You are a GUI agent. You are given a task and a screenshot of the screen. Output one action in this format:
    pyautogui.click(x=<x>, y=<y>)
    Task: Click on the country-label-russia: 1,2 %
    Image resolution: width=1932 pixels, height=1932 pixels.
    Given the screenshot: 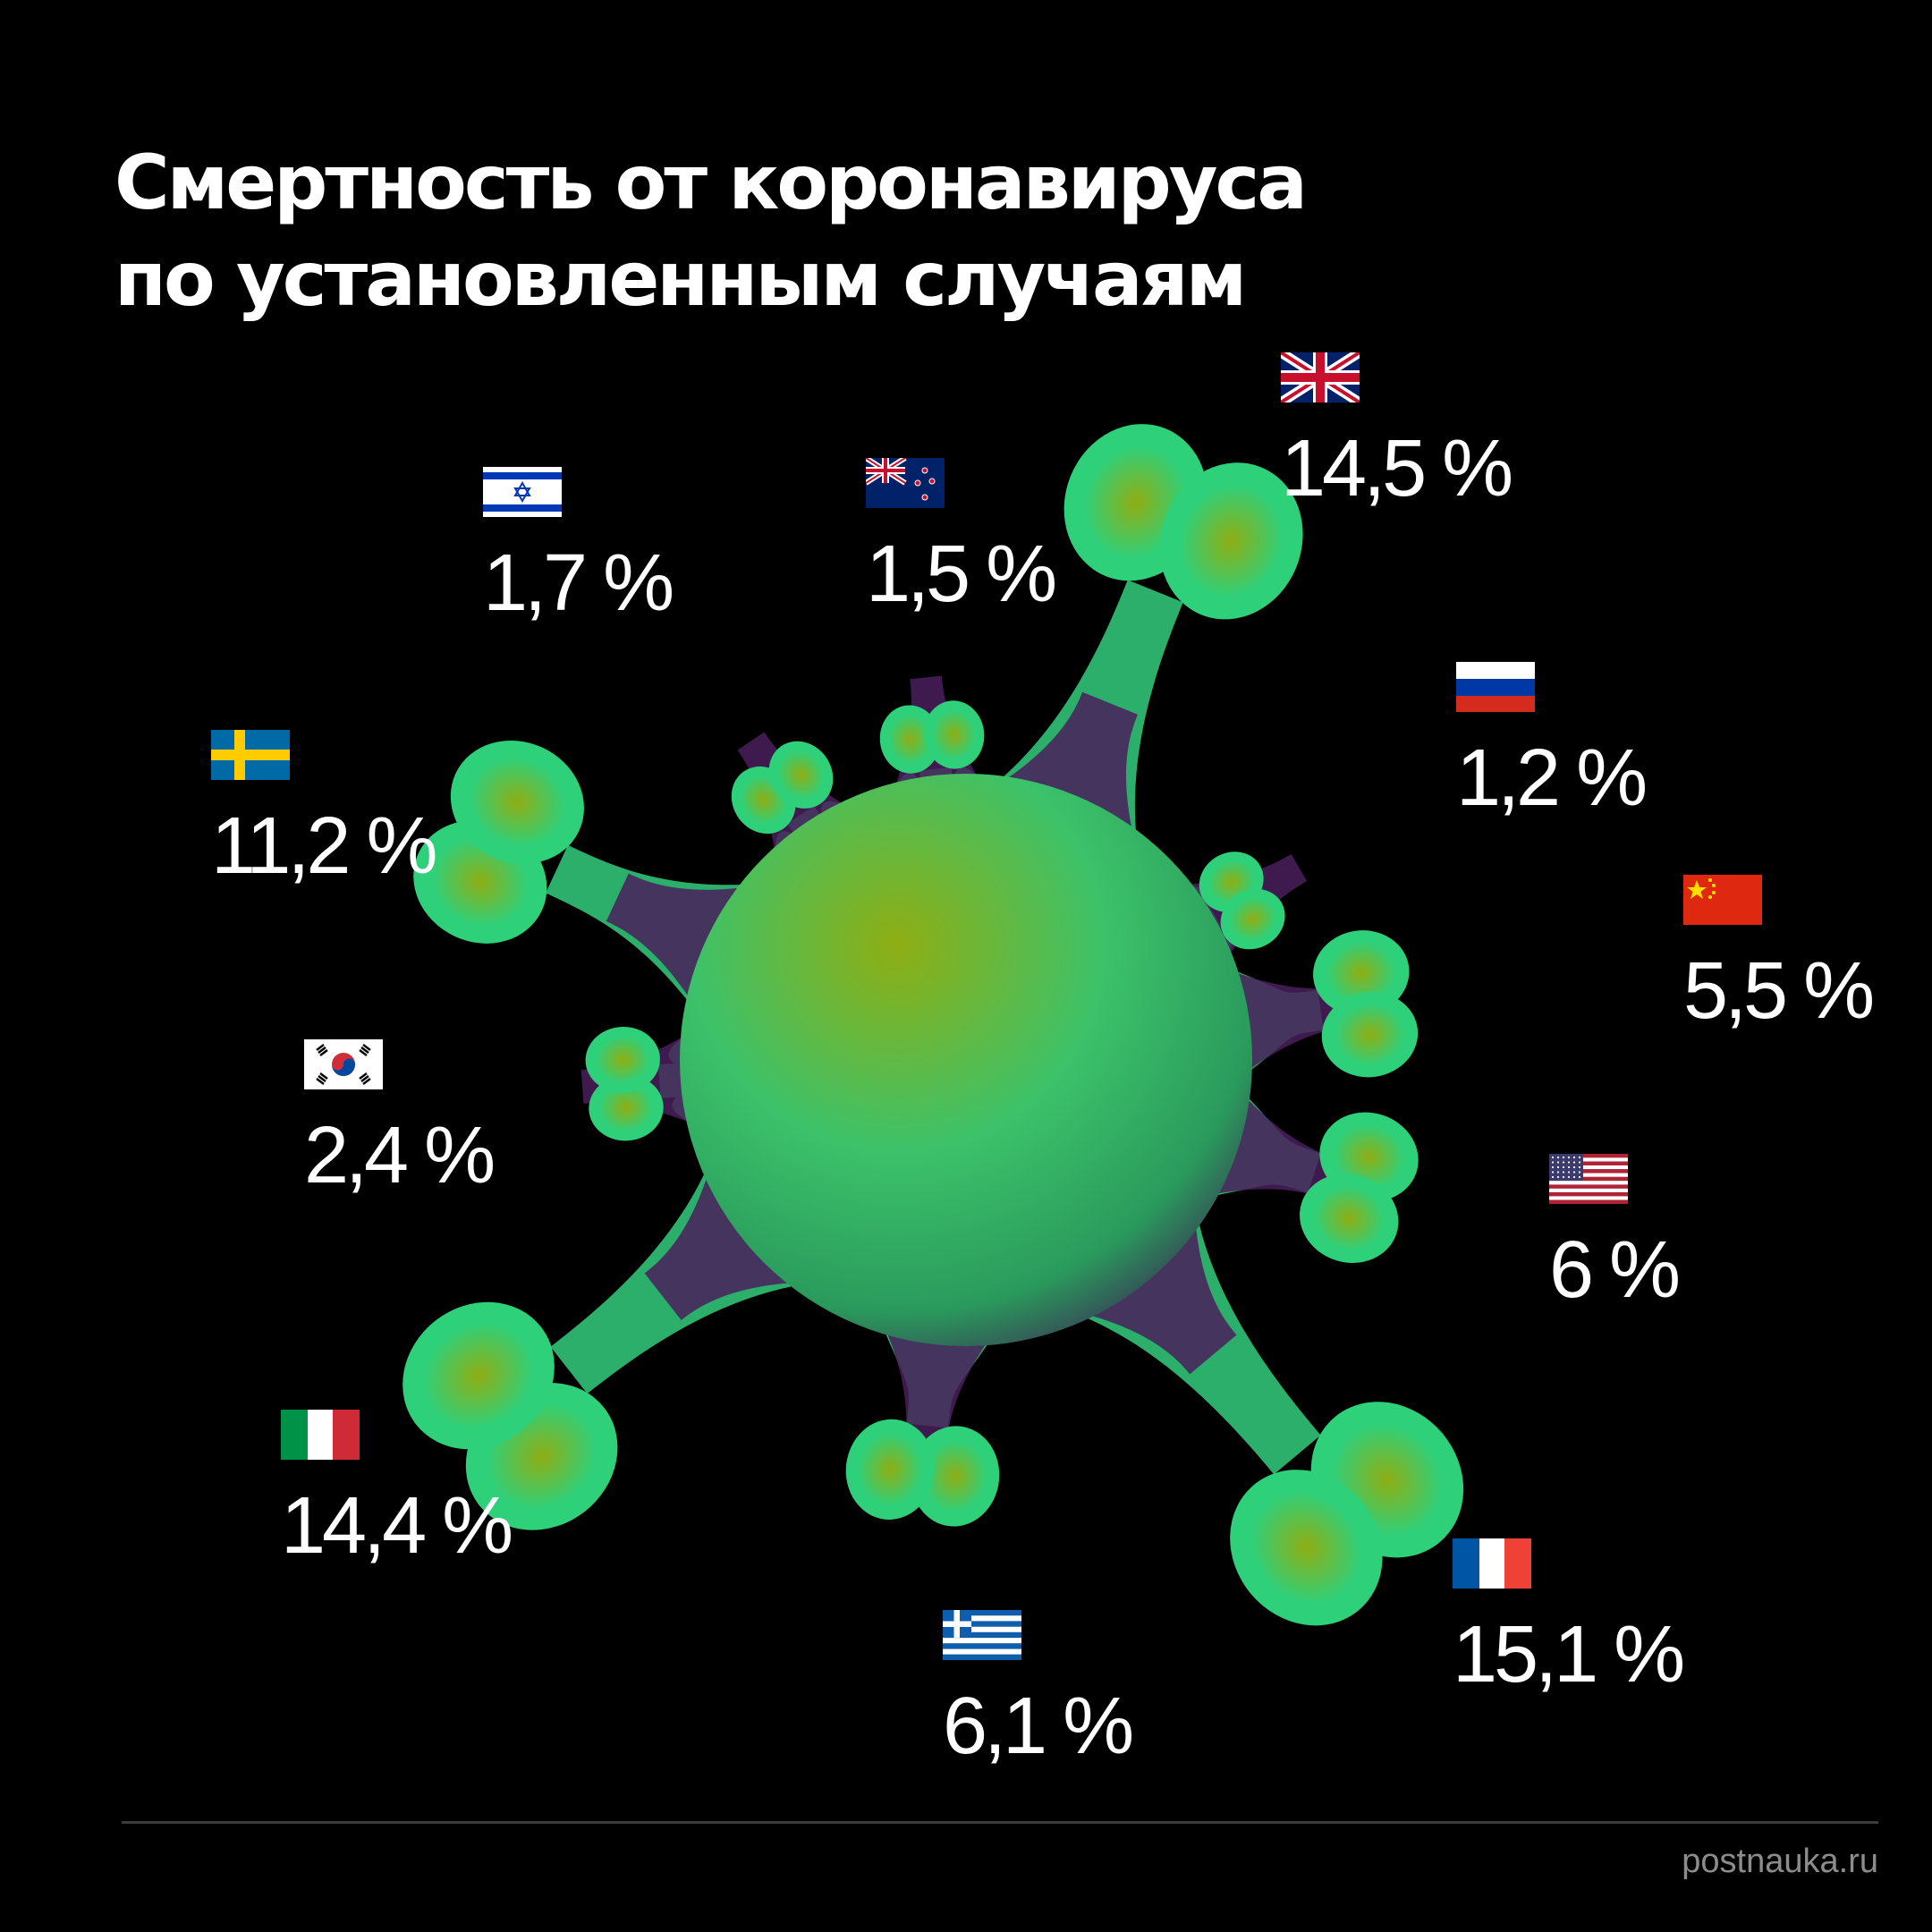 What is the action you would take?
    pyautogui.click(x=1552, y=742)
    